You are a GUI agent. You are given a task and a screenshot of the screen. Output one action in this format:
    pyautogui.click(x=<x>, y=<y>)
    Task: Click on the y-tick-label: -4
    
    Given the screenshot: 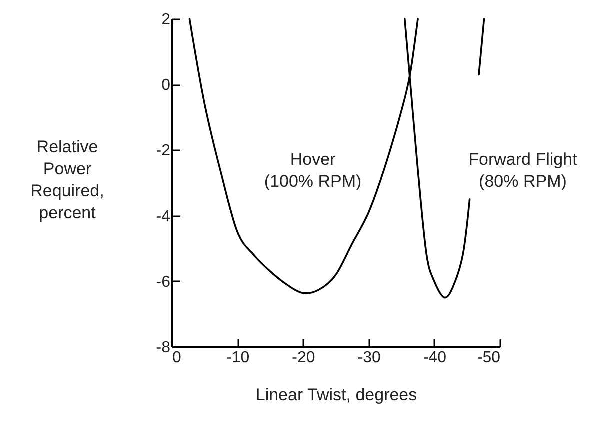 What is the action you would take?
    pyautogui.click(x=163, y=217)
    